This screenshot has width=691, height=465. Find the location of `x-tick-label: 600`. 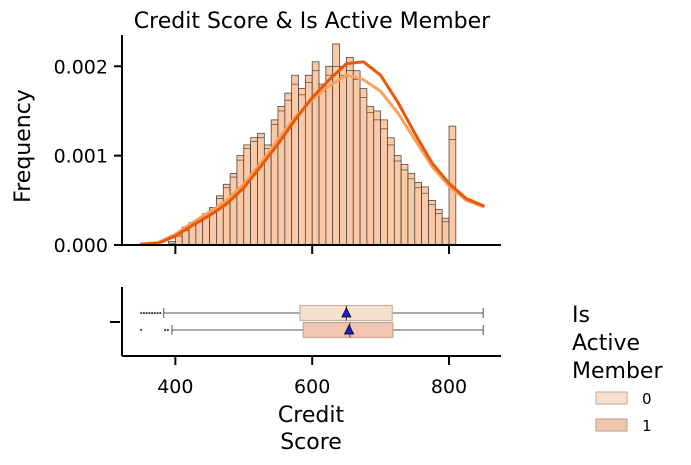

x-tick-label: 600 is located at coordinates (312, 387).